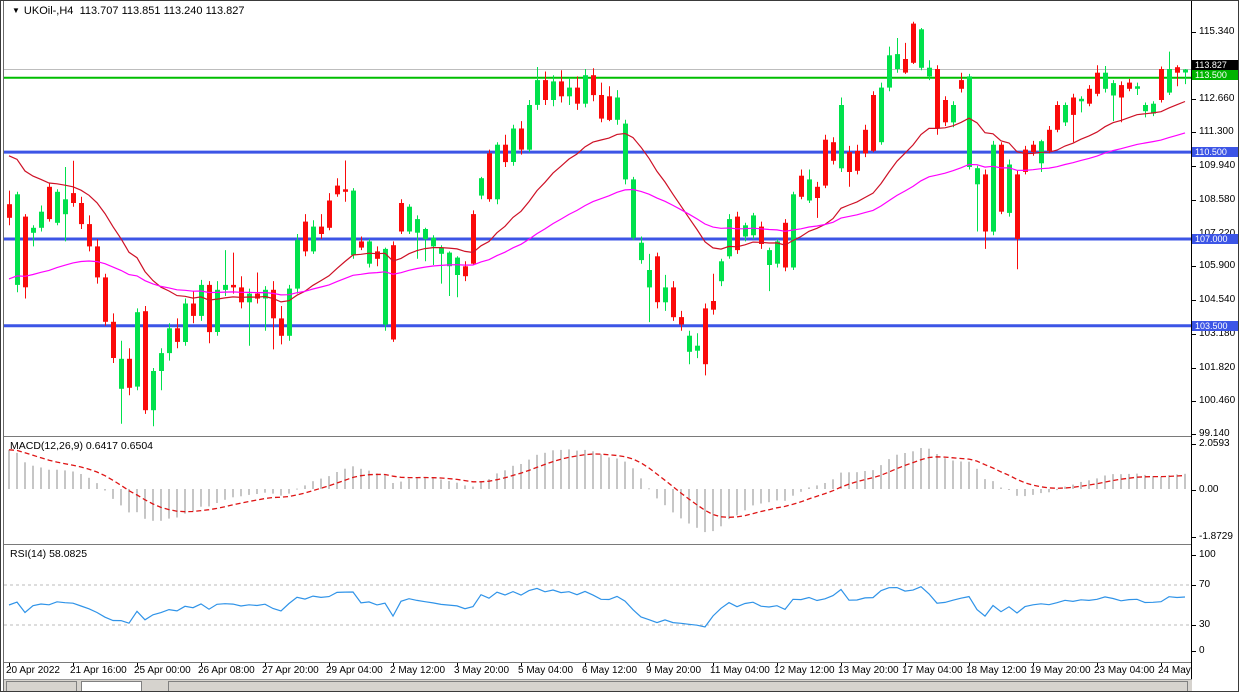  What do you see at coordinates (162, 11) in the screenshot?
I see `ohlc-values: 113.707 113.851 113.240 113.827` at bounding box center [162, 11].